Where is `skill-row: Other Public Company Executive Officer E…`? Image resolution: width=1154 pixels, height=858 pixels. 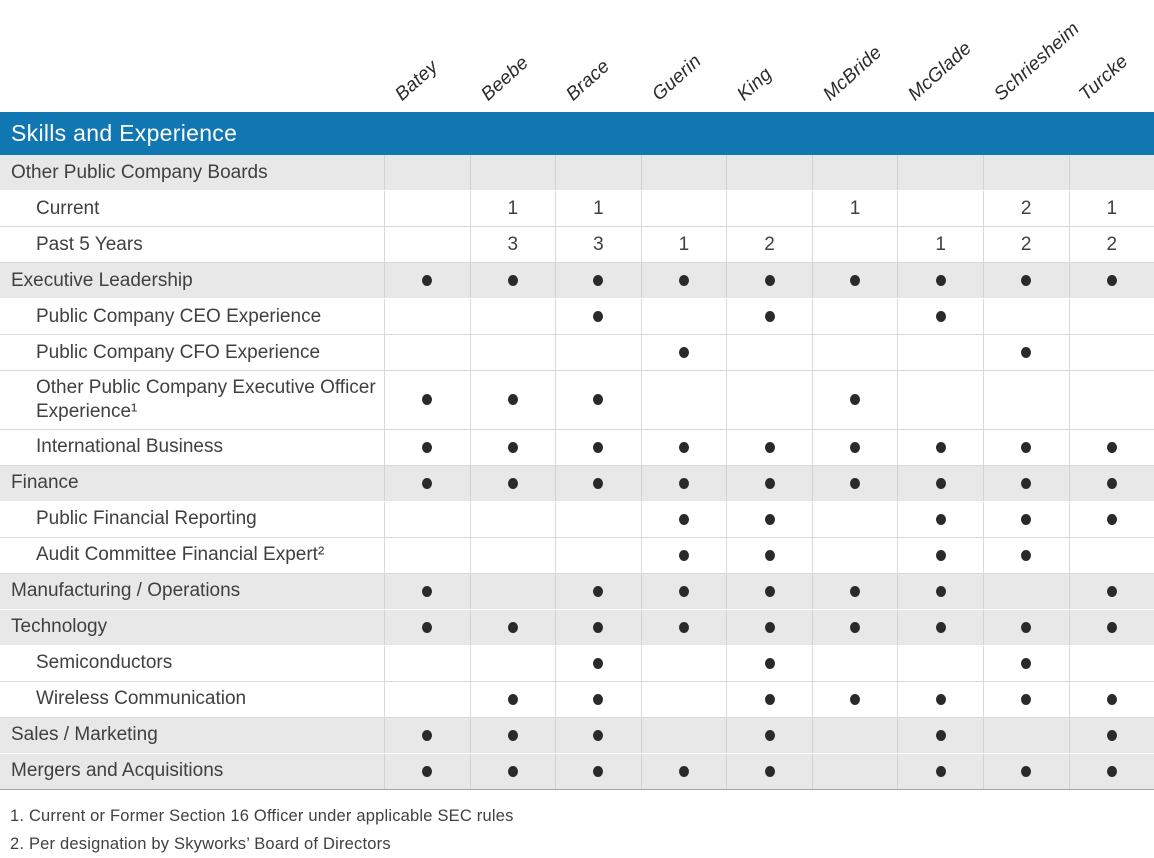 skill-row: Other Public Company Executive Officer E… is located at coordinates (577, 400).